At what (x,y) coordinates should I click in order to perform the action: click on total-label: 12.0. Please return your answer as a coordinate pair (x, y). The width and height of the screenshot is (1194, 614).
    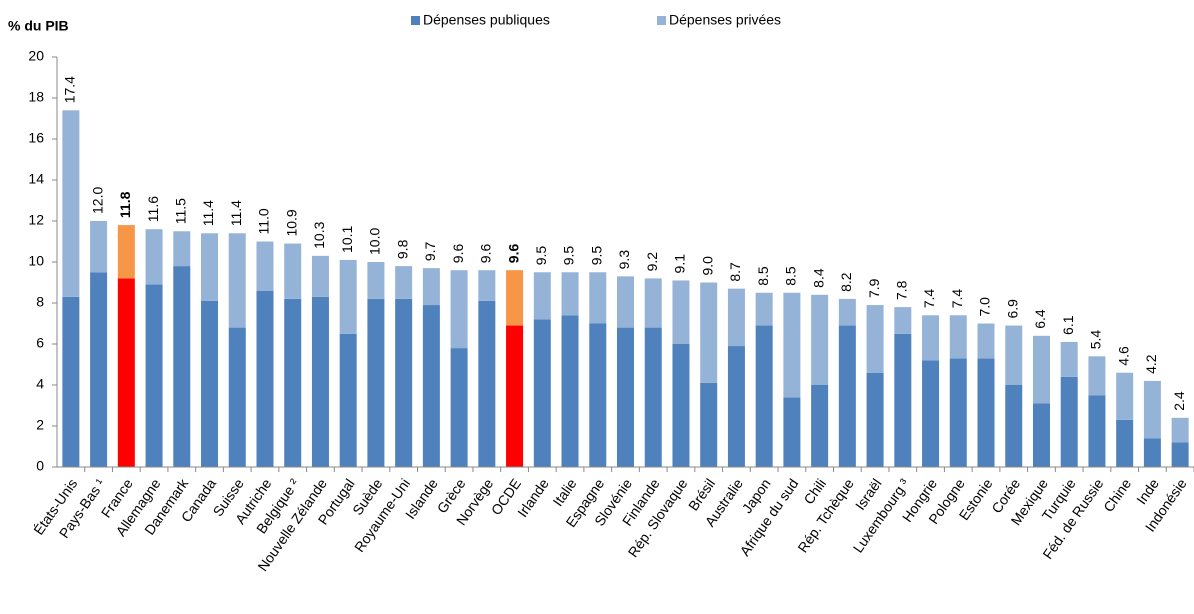
    Looking at the image, I should click on (97, 200).